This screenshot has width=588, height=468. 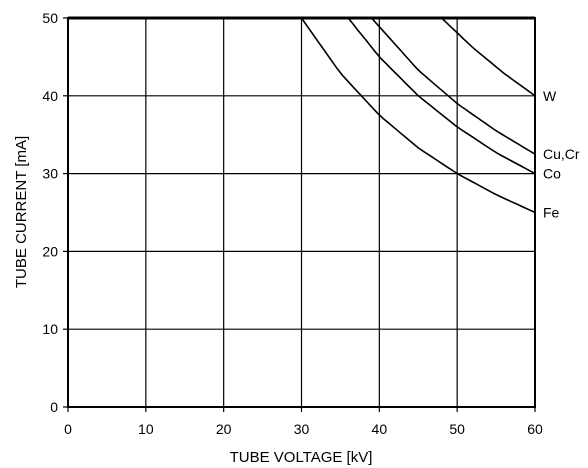 What do you see at coordinates (535, 429) in the screenshot?
I see `x-tick-label-60: 60` at bounding box center [535, 429].